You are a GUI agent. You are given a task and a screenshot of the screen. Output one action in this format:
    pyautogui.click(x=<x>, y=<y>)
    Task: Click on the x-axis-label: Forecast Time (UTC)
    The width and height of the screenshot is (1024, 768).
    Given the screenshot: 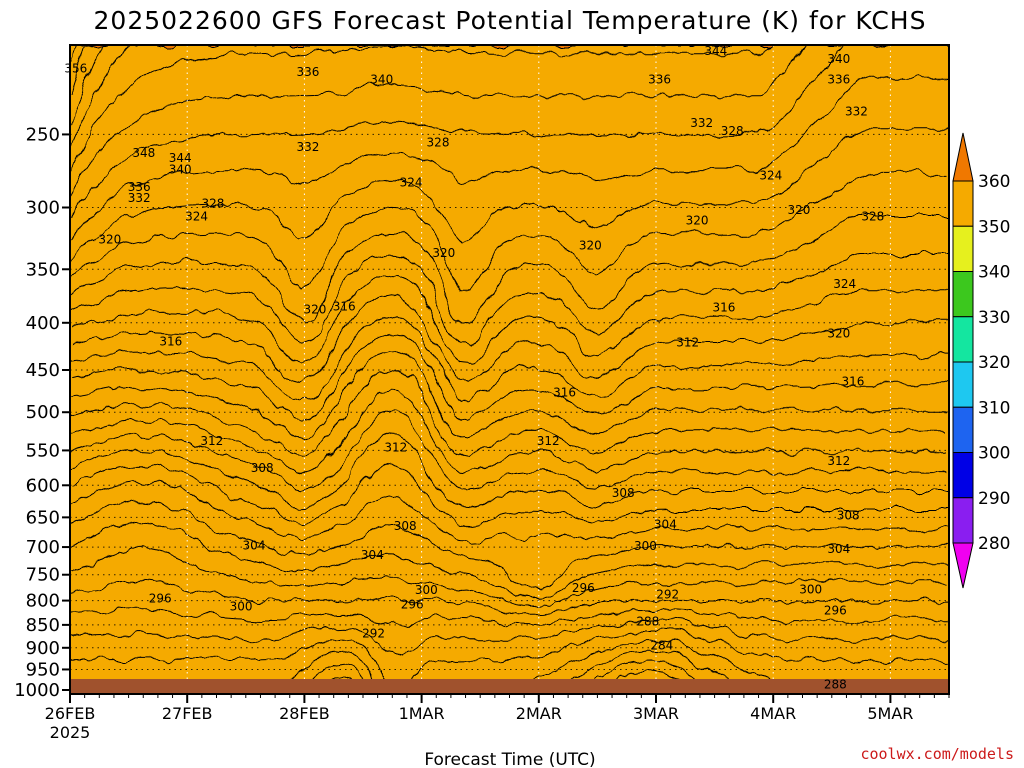 What is the action you would take?
    pyautogui.click(x=509, y=759)
    